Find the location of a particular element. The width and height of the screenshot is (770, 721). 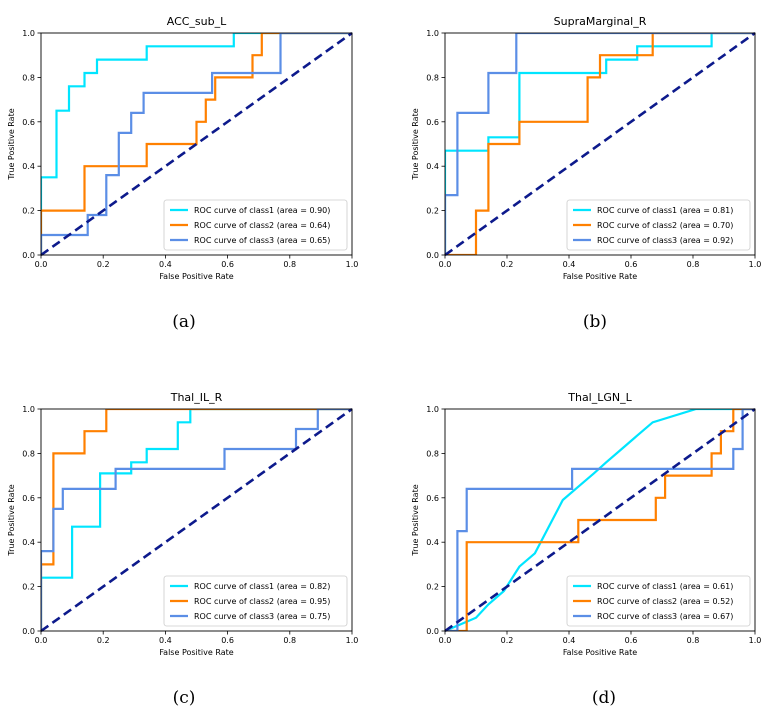

legend-label-class3: ROC curve of class3 (area = 0.65) is located at coordinates (262, 240).